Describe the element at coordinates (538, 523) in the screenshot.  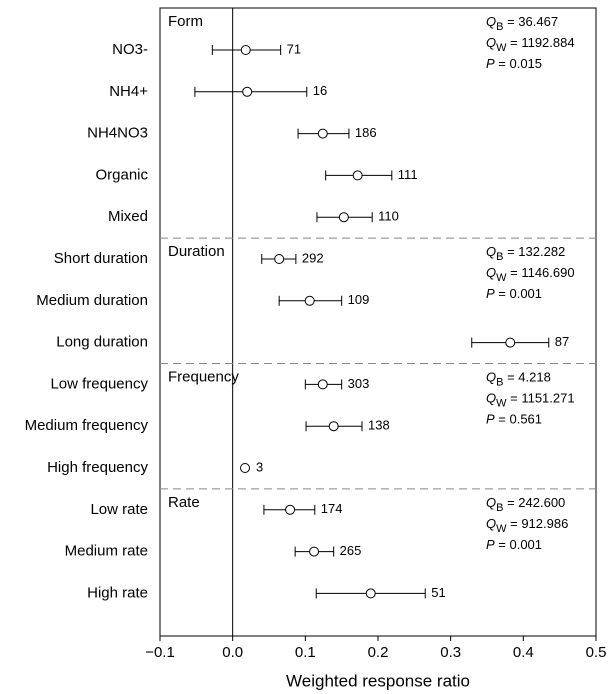
I see `stat-value: = 912.986` at that location.